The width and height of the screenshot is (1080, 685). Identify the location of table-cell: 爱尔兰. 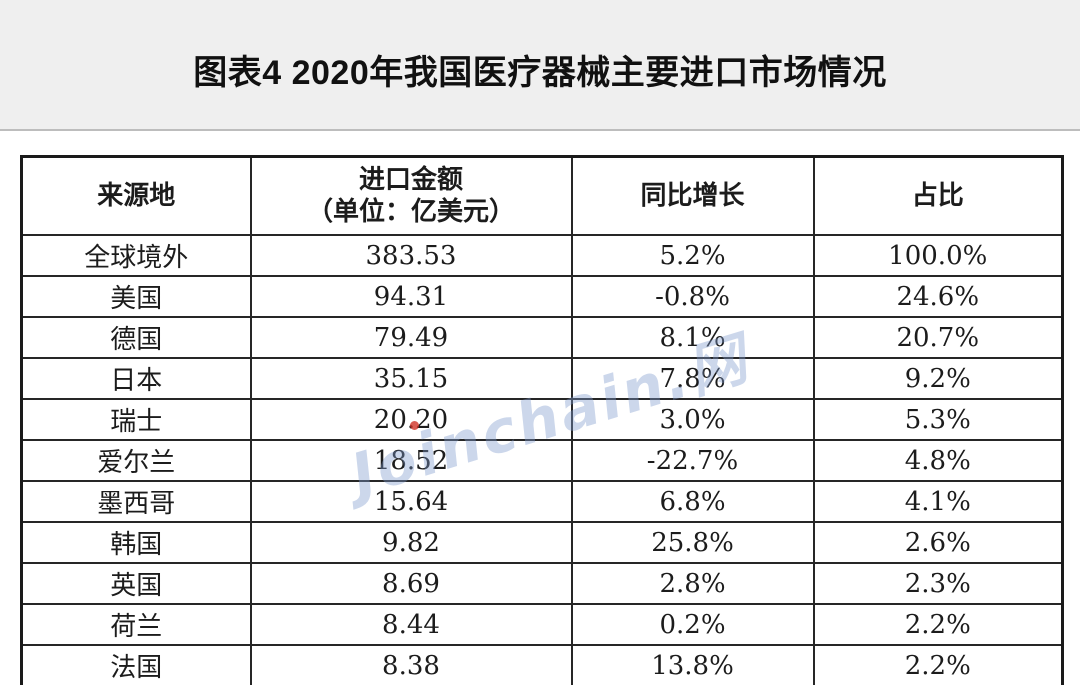
(136, 460).